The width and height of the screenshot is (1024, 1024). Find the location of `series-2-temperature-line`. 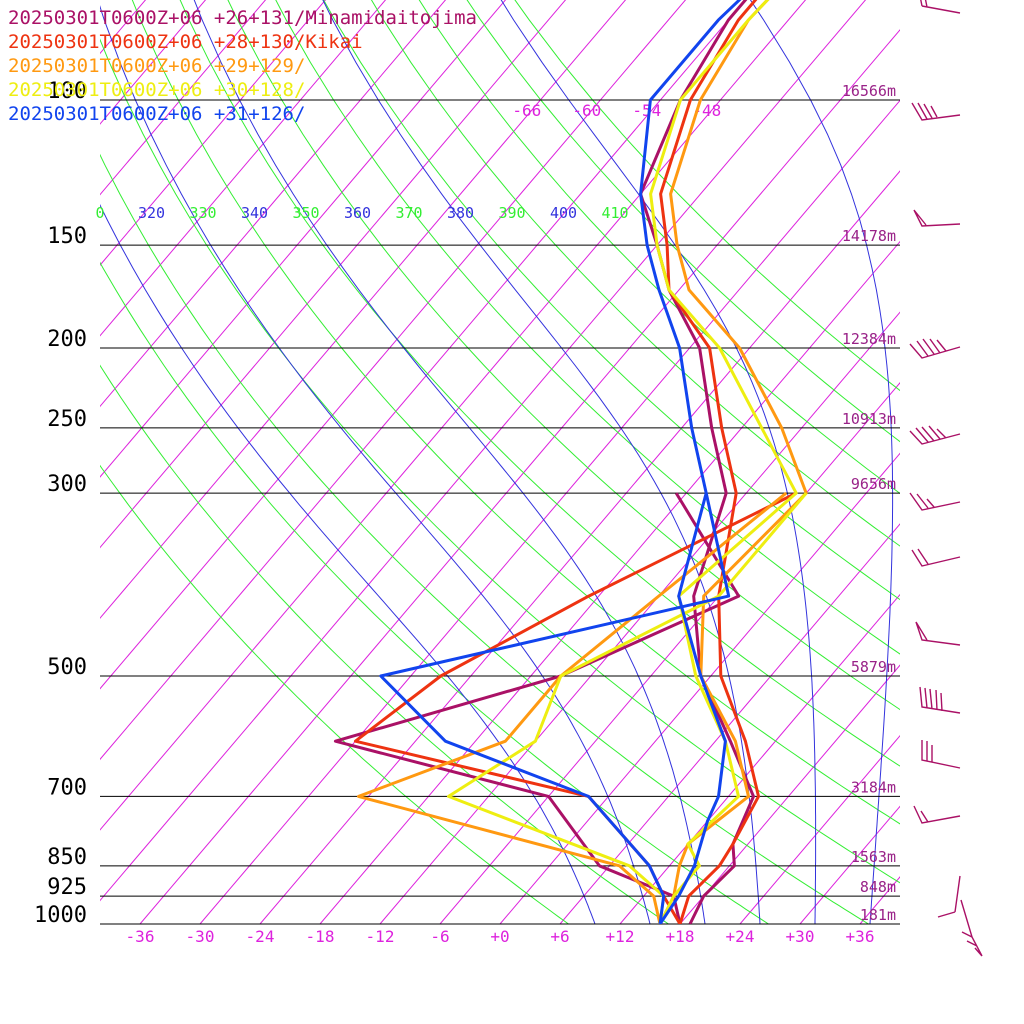

series-2-temperature-line is located at coordinates (733, 462).